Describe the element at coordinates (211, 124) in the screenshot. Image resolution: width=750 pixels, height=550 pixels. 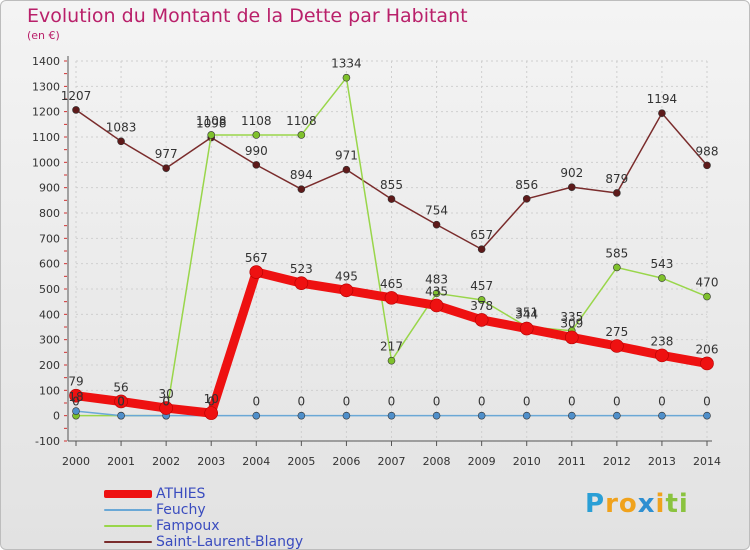
I see `data-label: 1098` at that location.